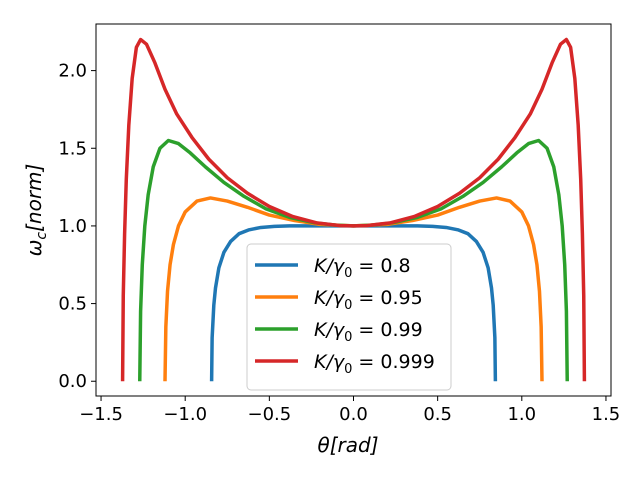  Describe the element at coordinates (347, 445) in the screenshot. I see `x-axis-label: θ[rad]` at that location.